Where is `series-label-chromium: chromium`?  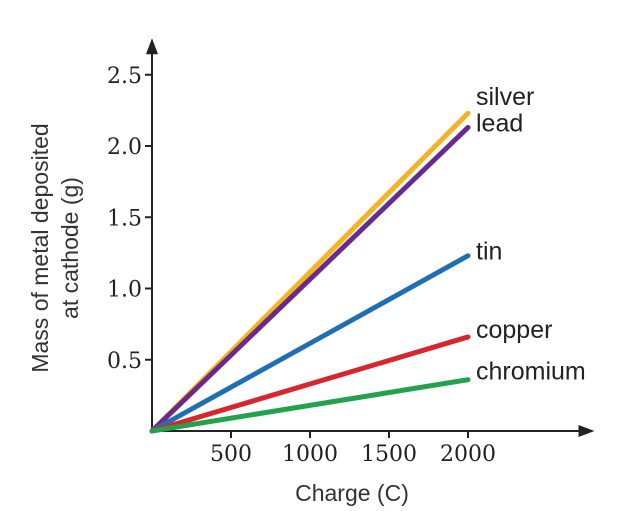
series-label-chromium: chromium is located at coordinates (531, 372).